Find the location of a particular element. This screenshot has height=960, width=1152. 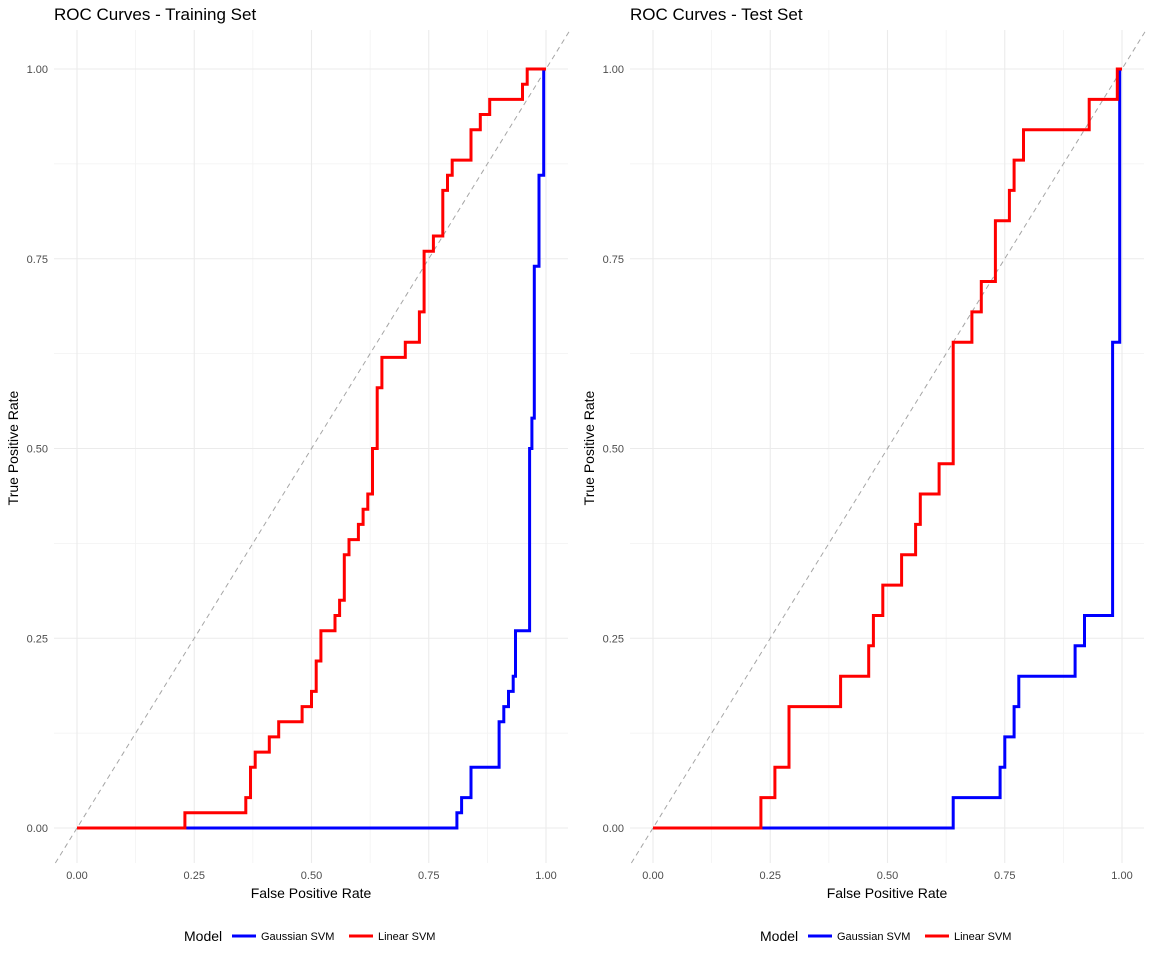

training-x-tick-label: 0.75 is located at coordinates (428, 876).